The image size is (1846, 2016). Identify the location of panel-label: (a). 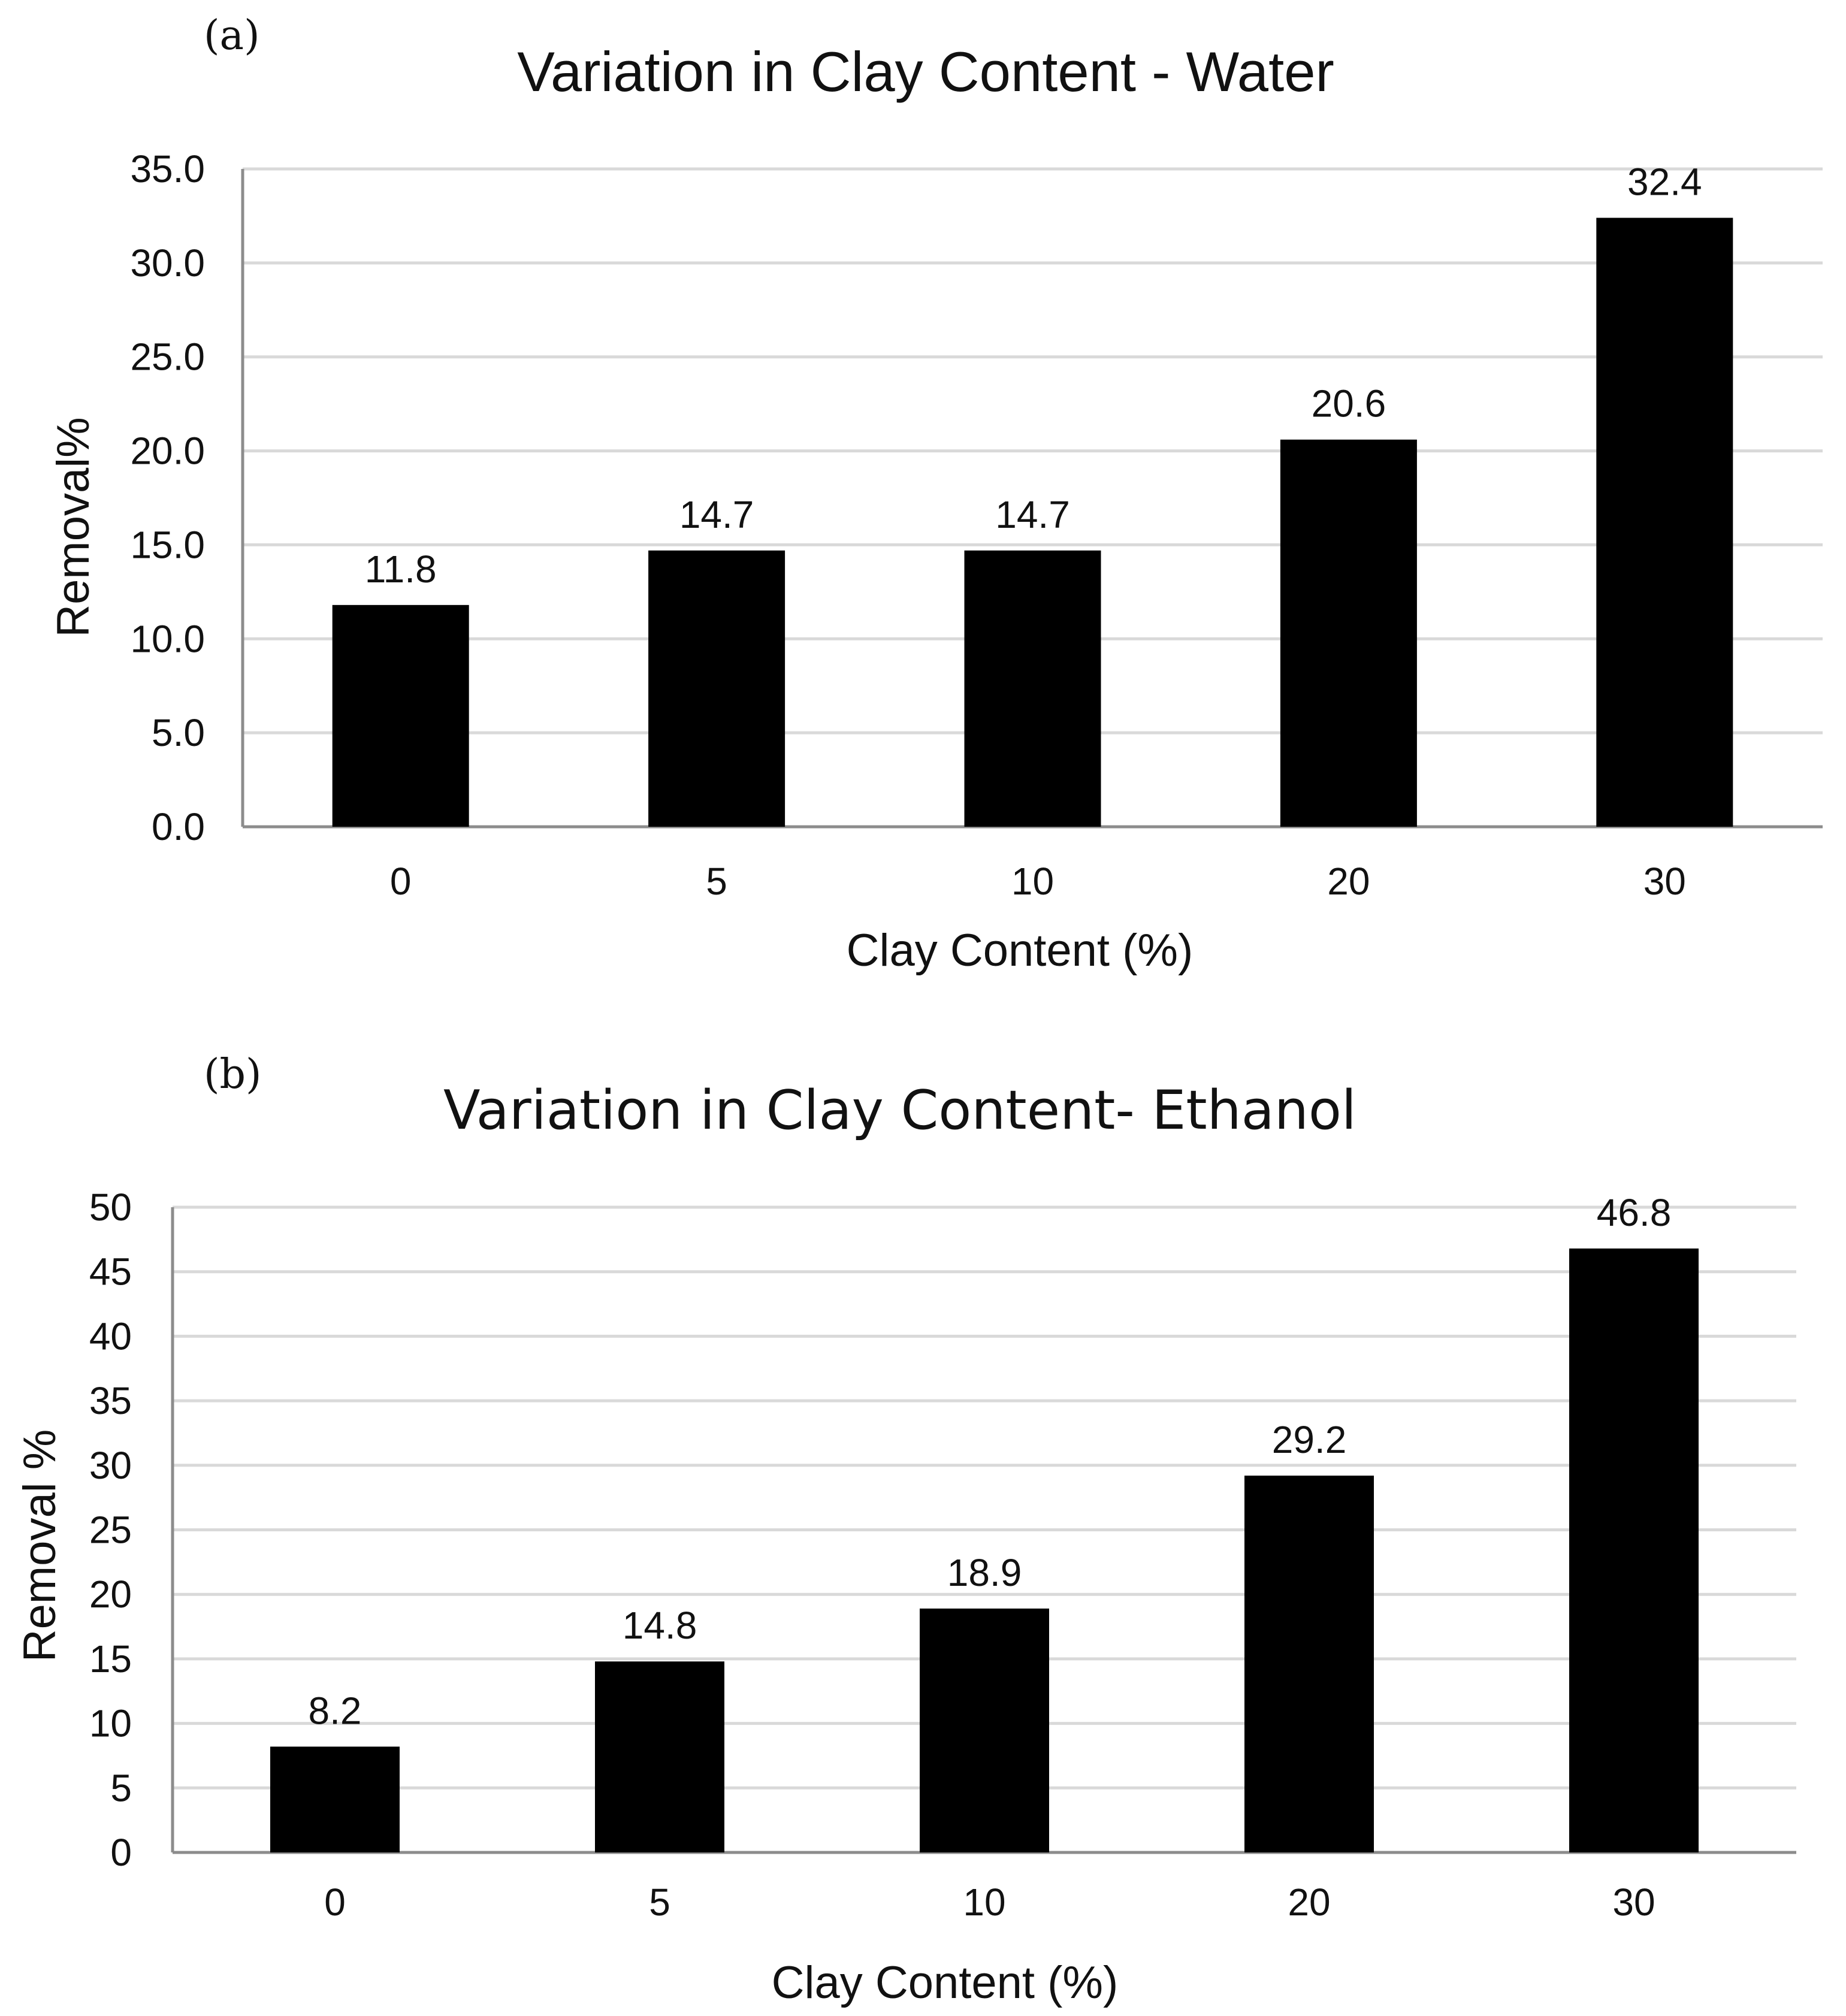
(232, 35).